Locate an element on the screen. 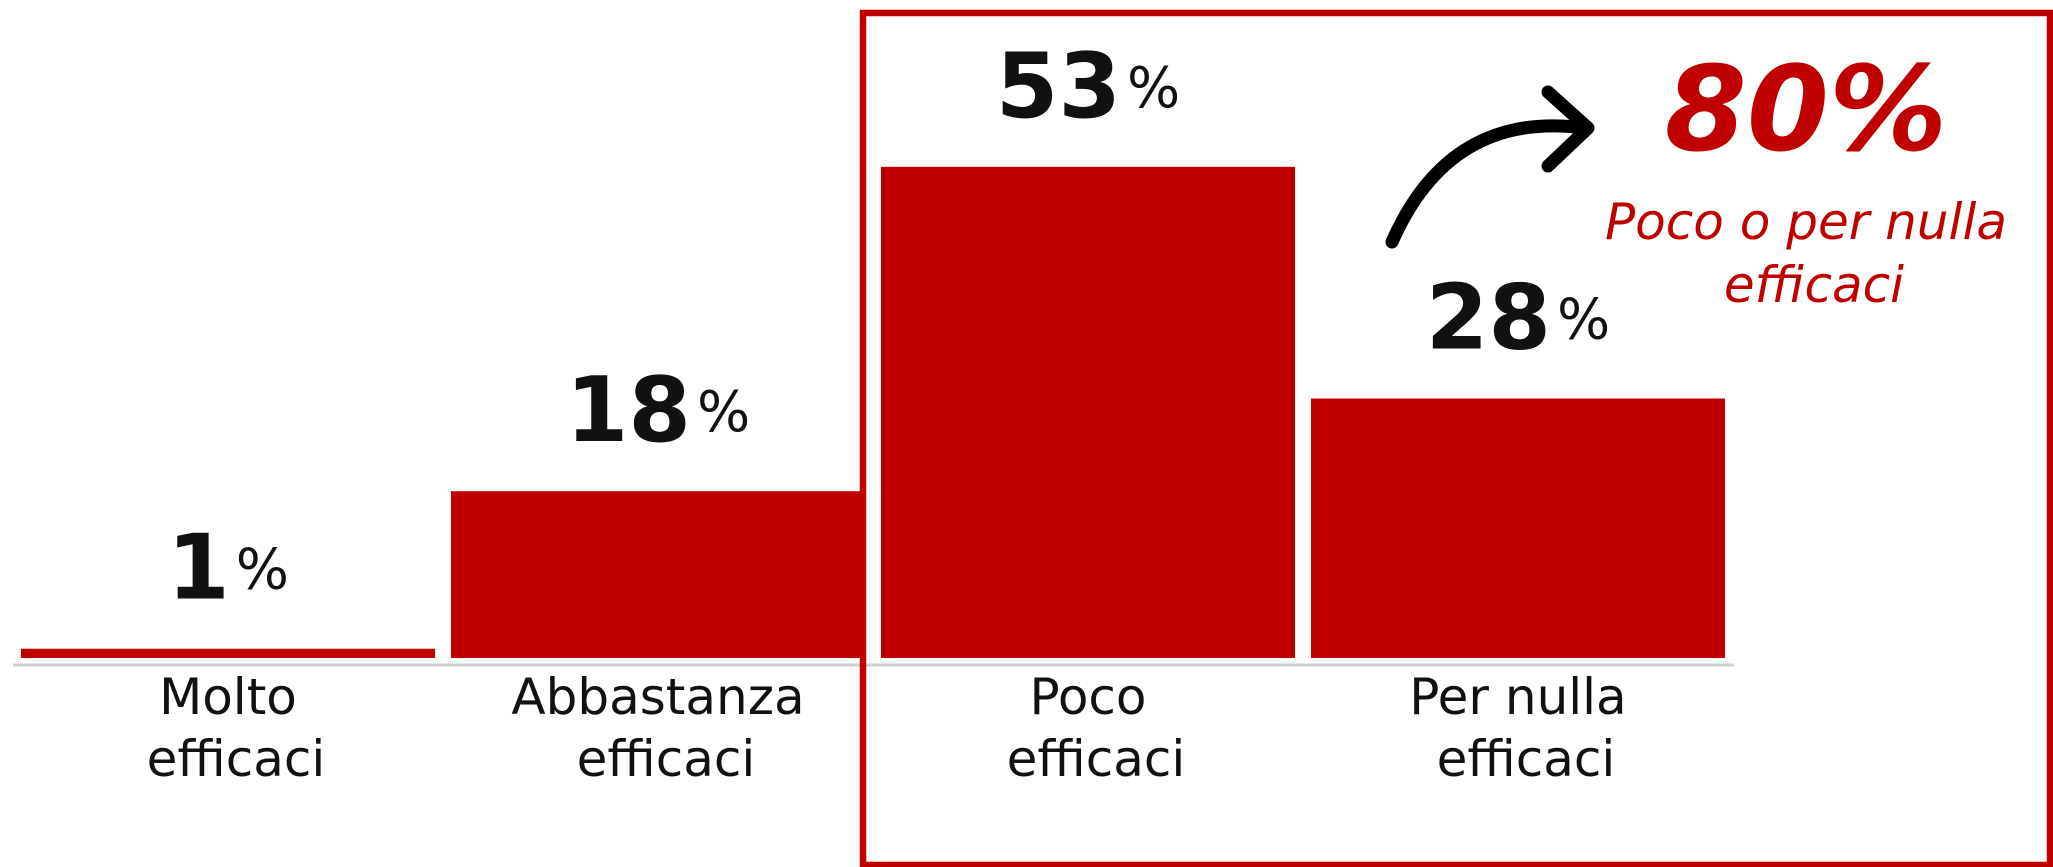 The width and height of the screenshot is (2053, 867). arrow-head is located at coordinates (1568, 129).